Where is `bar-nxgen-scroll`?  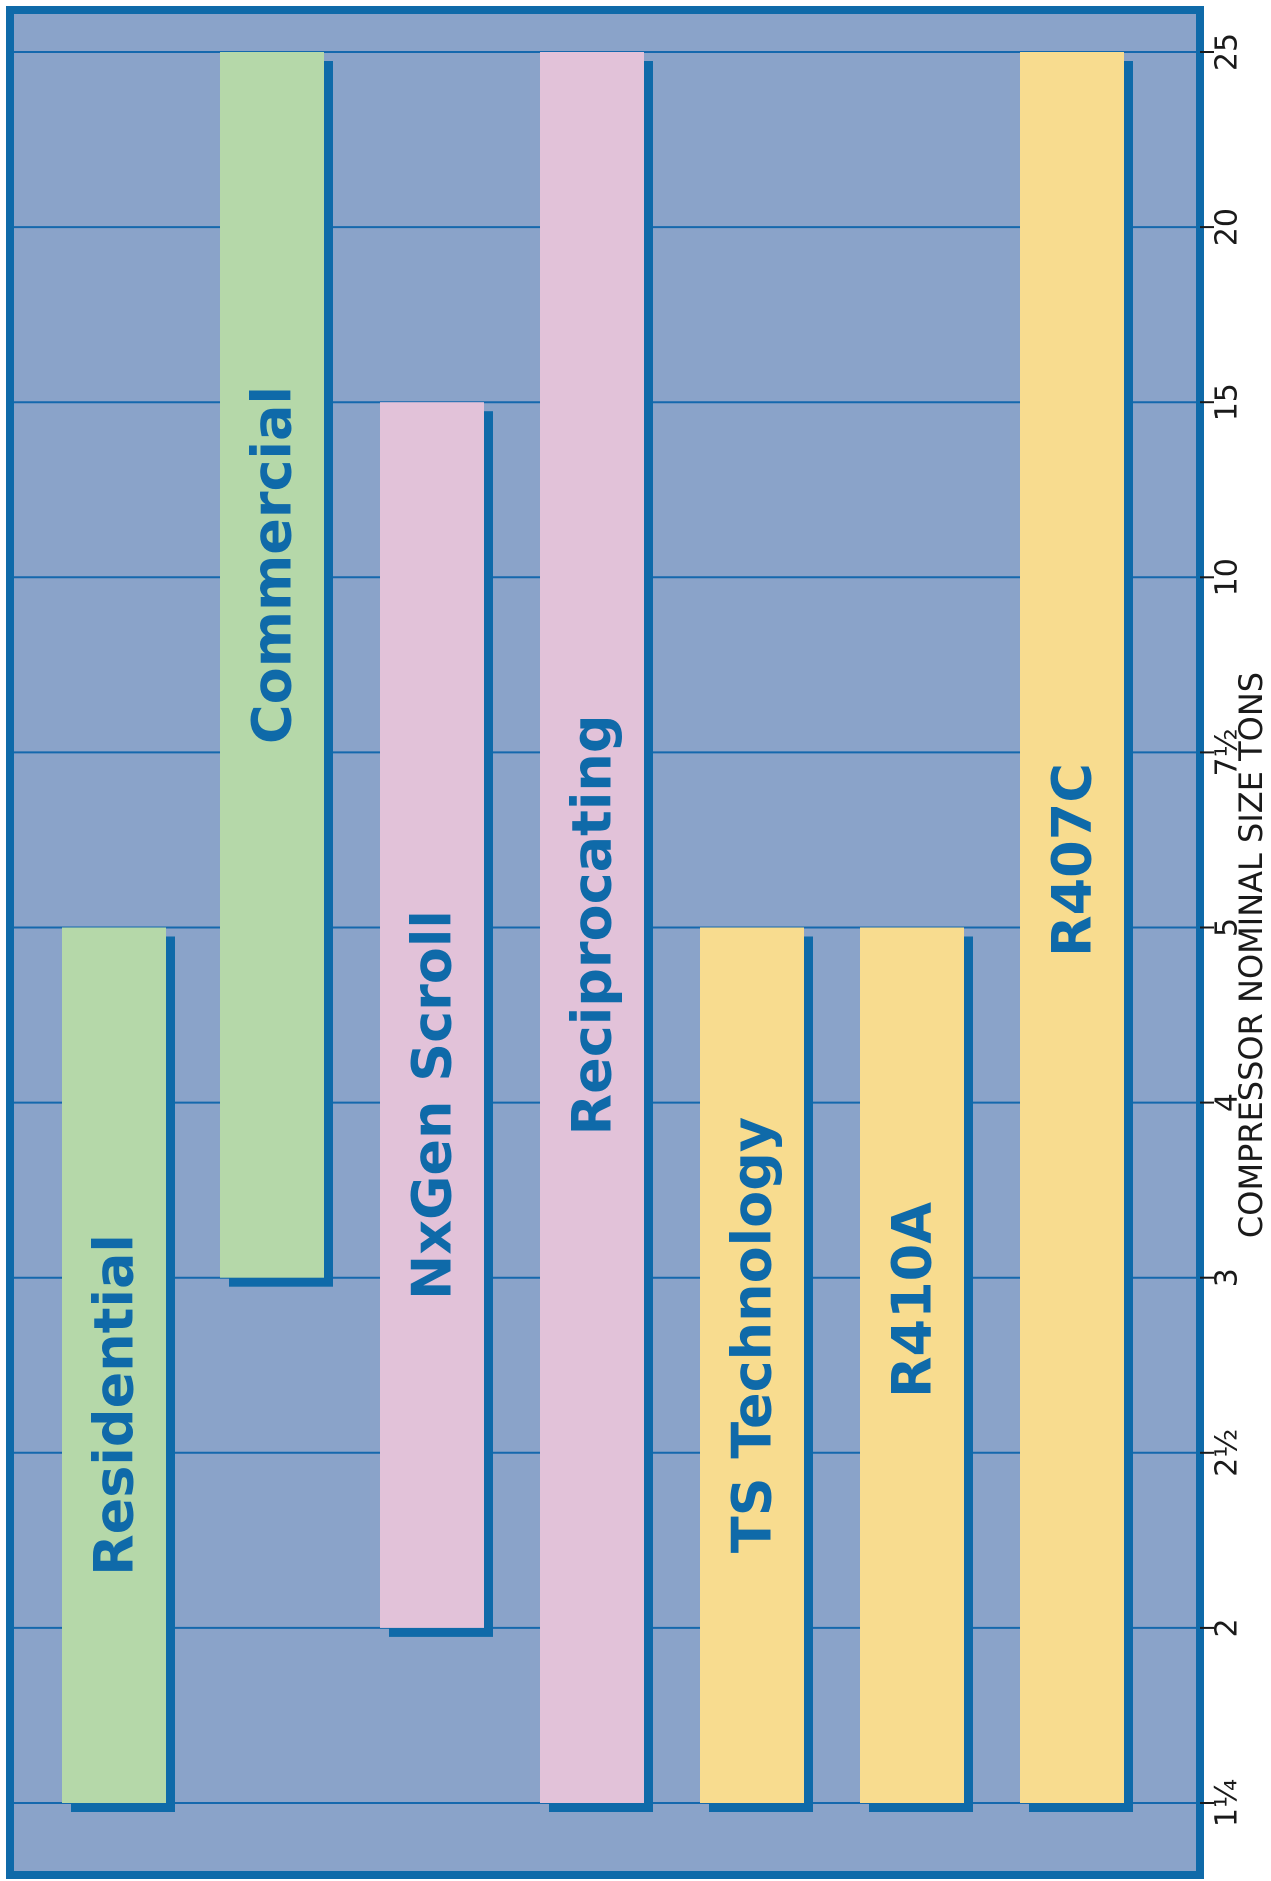 bar-nxgen-scroll is located at coordinates (436, 1019).